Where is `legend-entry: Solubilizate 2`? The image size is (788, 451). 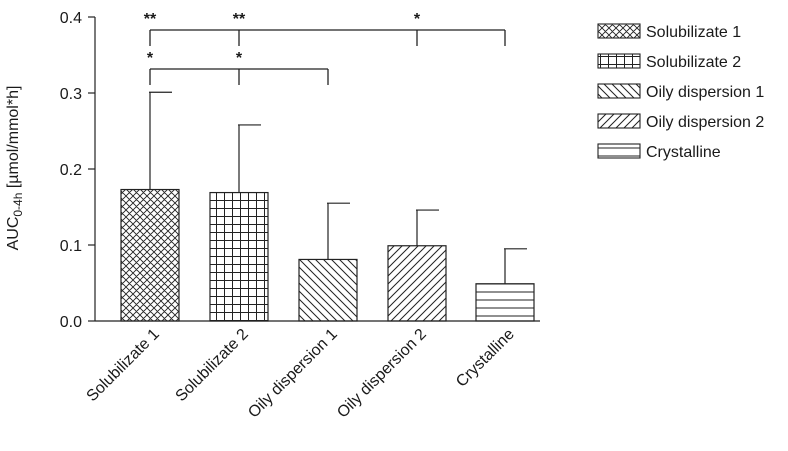 legend-entry: Solubilizate 2 is located at coordinates (693, 62).